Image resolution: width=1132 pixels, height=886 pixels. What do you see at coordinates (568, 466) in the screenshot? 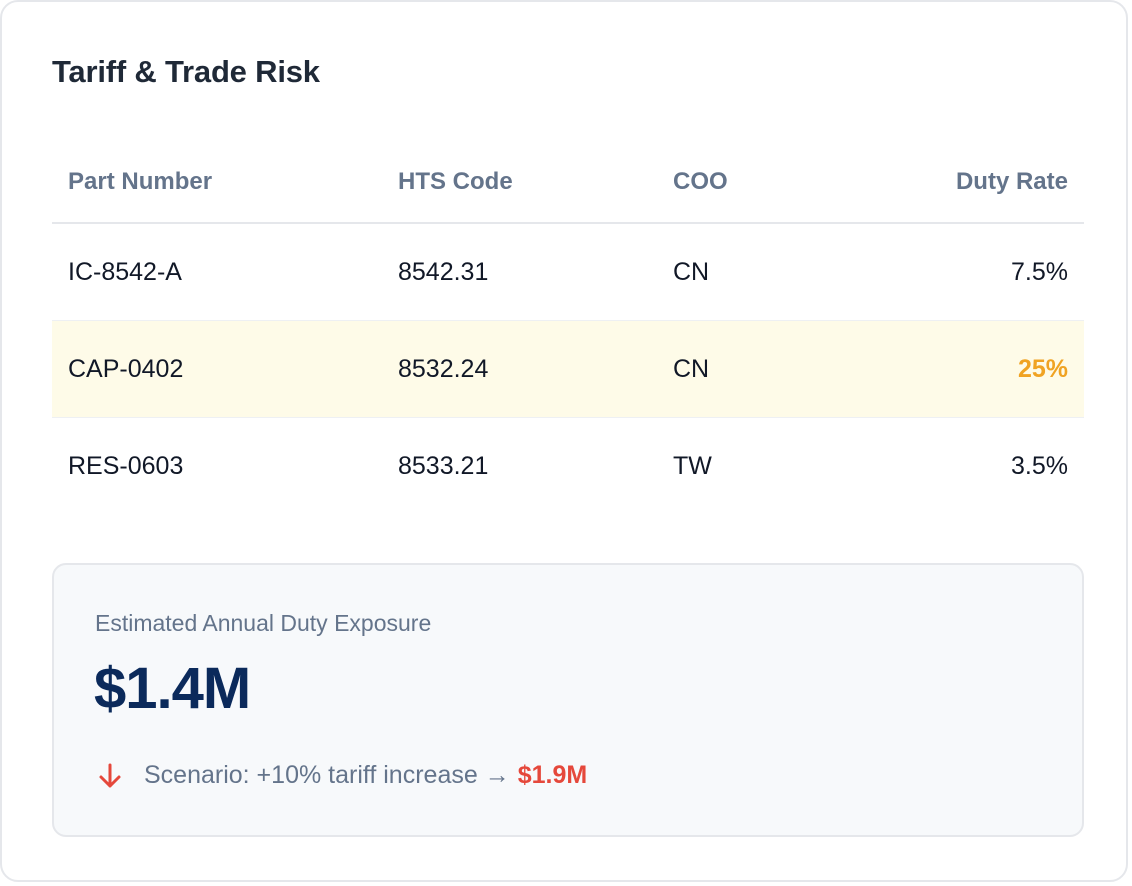
I see `table-row: RES-0603 8533.21 TW 3.5%` at bounding box center [568, 466].